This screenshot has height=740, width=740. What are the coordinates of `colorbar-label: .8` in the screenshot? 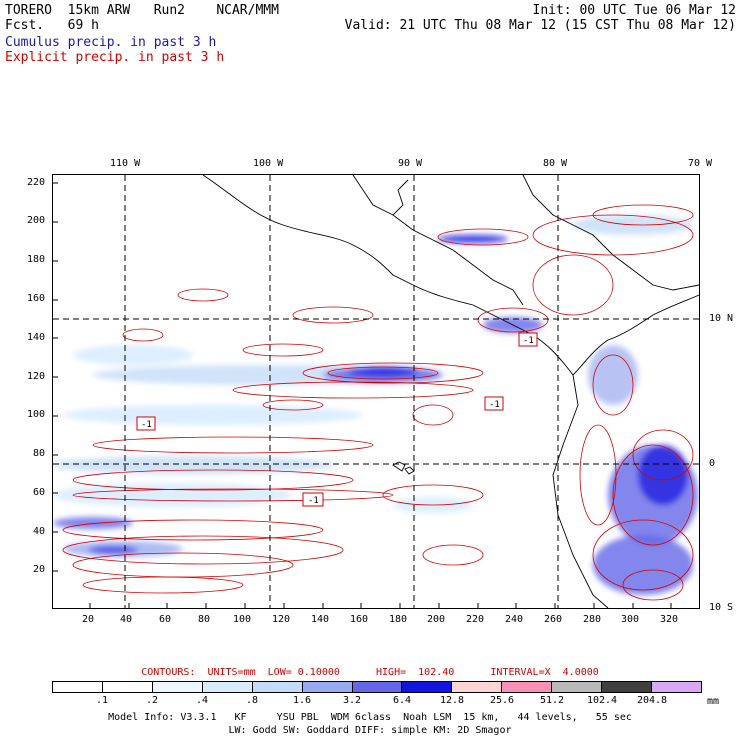 It's located at (252, 700).